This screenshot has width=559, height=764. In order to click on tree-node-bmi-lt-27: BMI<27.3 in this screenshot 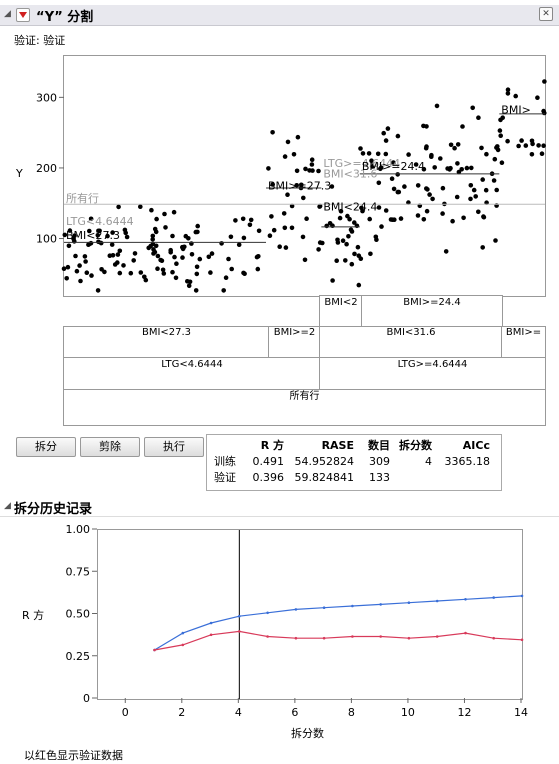, I will do `click(166, 342)`.